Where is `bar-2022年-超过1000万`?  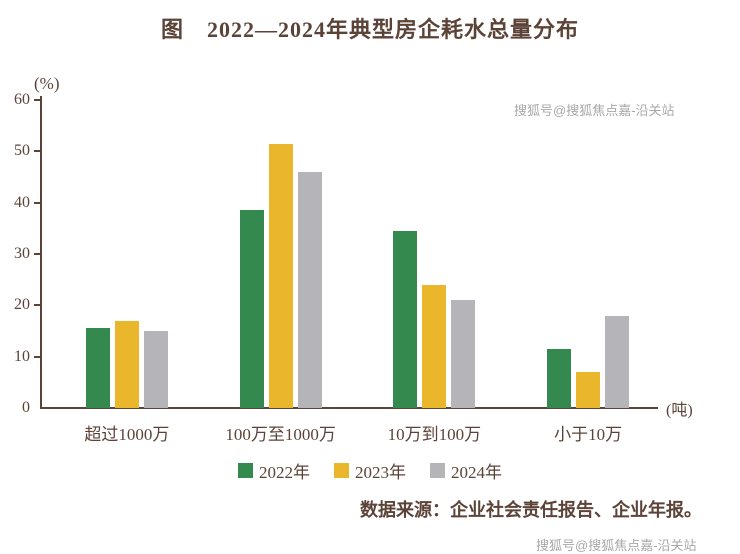
bar-2022年-超过1000万 is located at coordinates (97, 368).